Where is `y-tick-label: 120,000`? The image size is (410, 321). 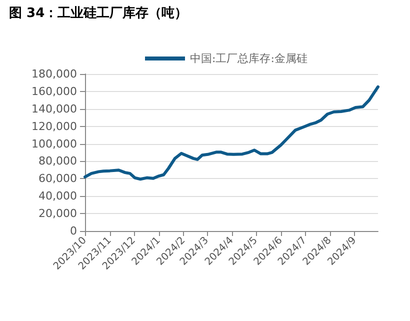 y-tick-label: 120,000 is located at coordinates (54, 126).